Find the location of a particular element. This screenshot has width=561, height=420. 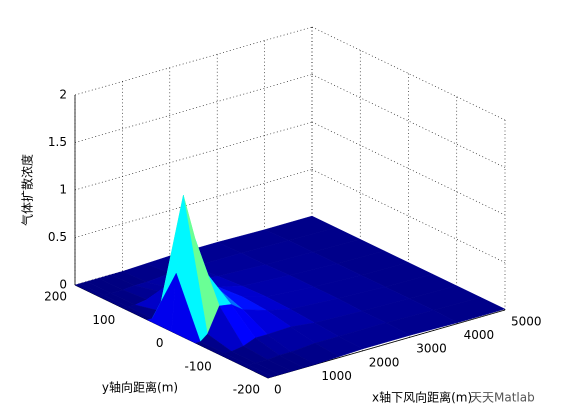

y-tick-label: 0 is located at coordinates (160, 343).